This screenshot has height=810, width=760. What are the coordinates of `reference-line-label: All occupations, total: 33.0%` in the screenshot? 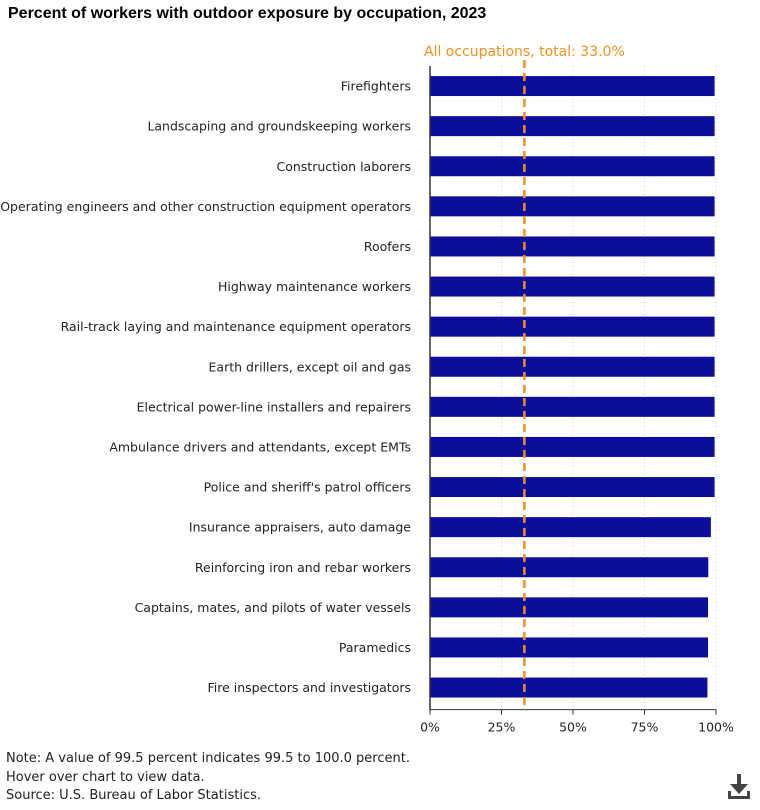 It's located at (524, 52).